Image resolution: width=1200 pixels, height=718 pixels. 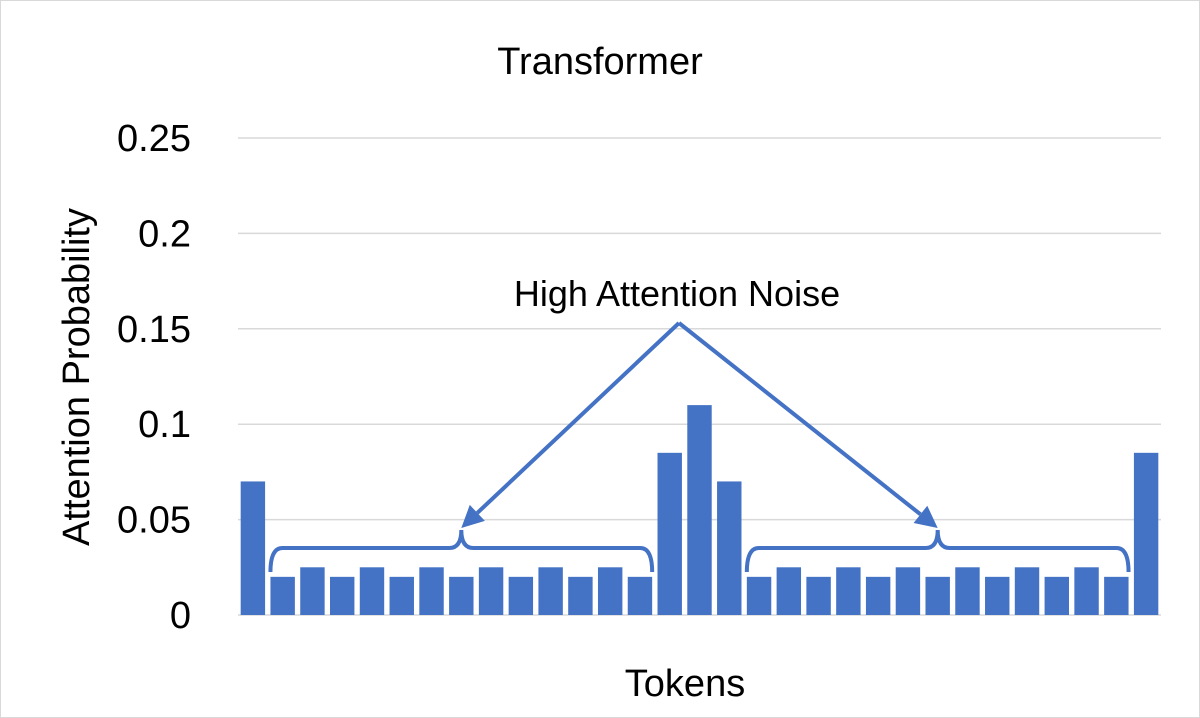 I want to click on annotation-arrows, so click(x=699, y=424).